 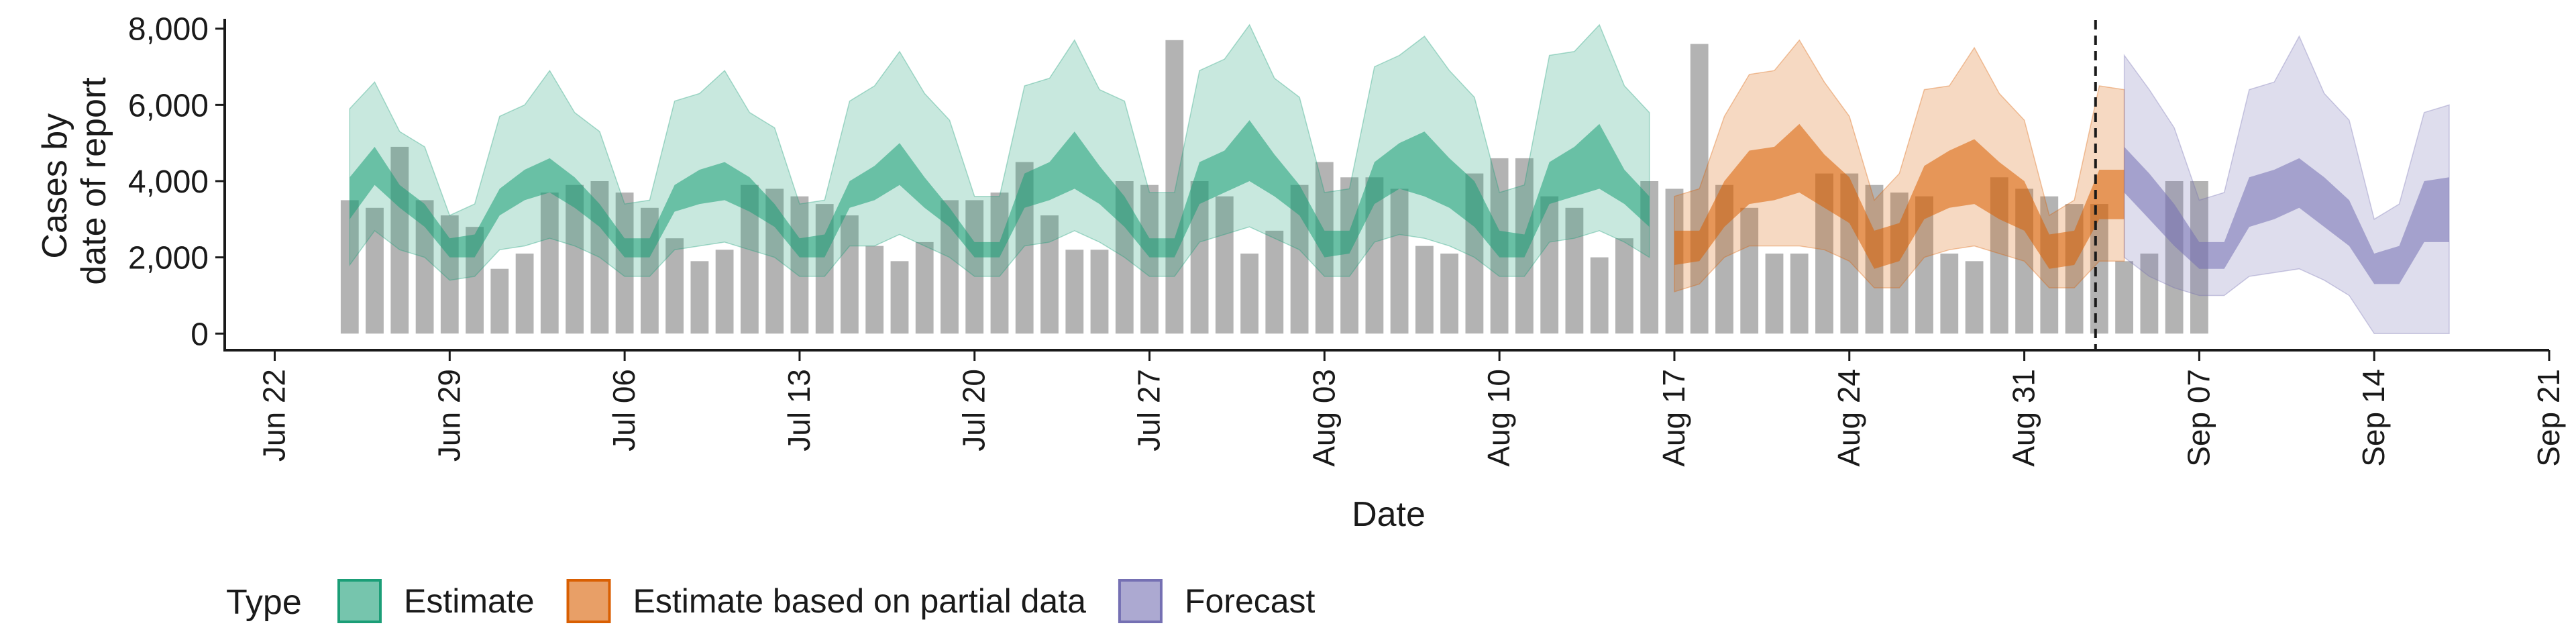 What do you see at coordinates (2023, 418) in the screenshot?
I see `x-tick-label: Aug 31` at bounding box center [2023, 418].